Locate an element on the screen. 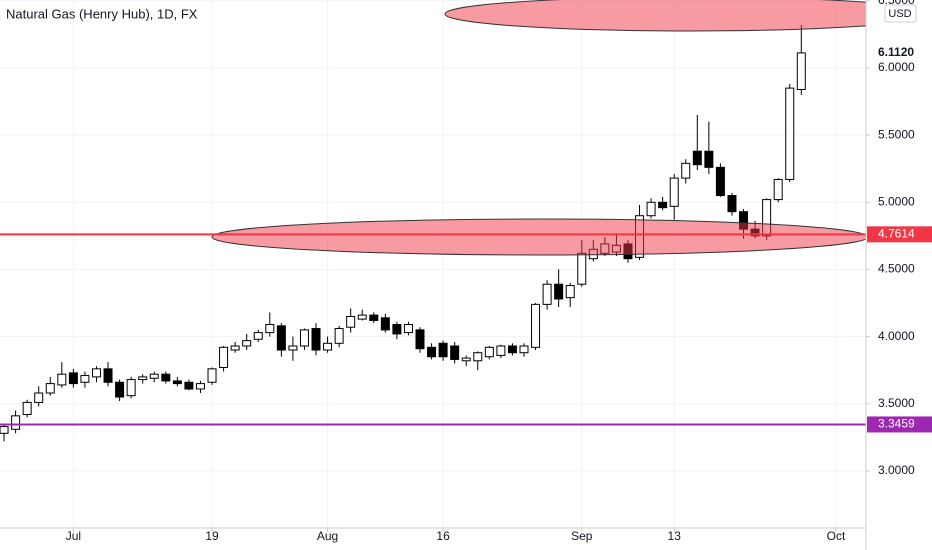 Image resolution: width=932 pixels, height=550 pixels. price-label: 3.3459 is located at coordinates (896, 424).